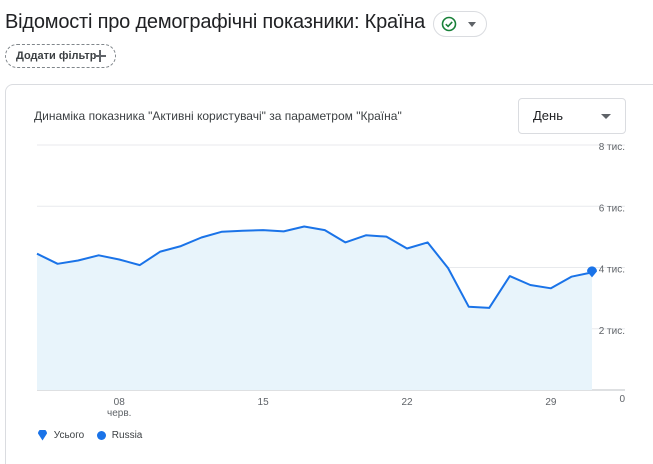 Image resolution: width=653 pixels, height=464 pixels. Describe the element at coordinates (612, 208) in the screenshot. I see `y-tick-label: 6 тис.` at that location.